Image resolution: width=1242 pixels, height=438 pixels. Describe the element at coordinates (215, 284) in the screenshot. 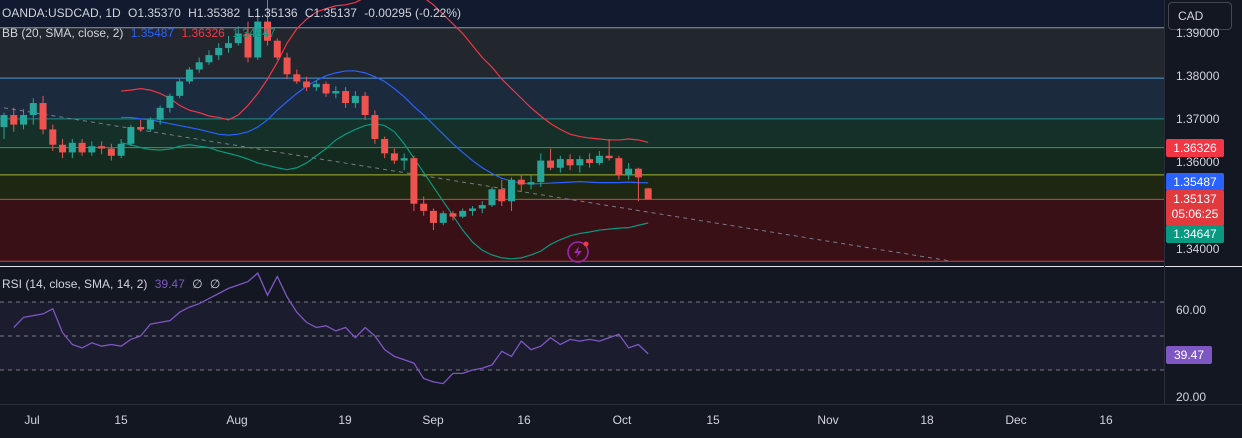

I see `rsi-value-3: ∅` at that location.